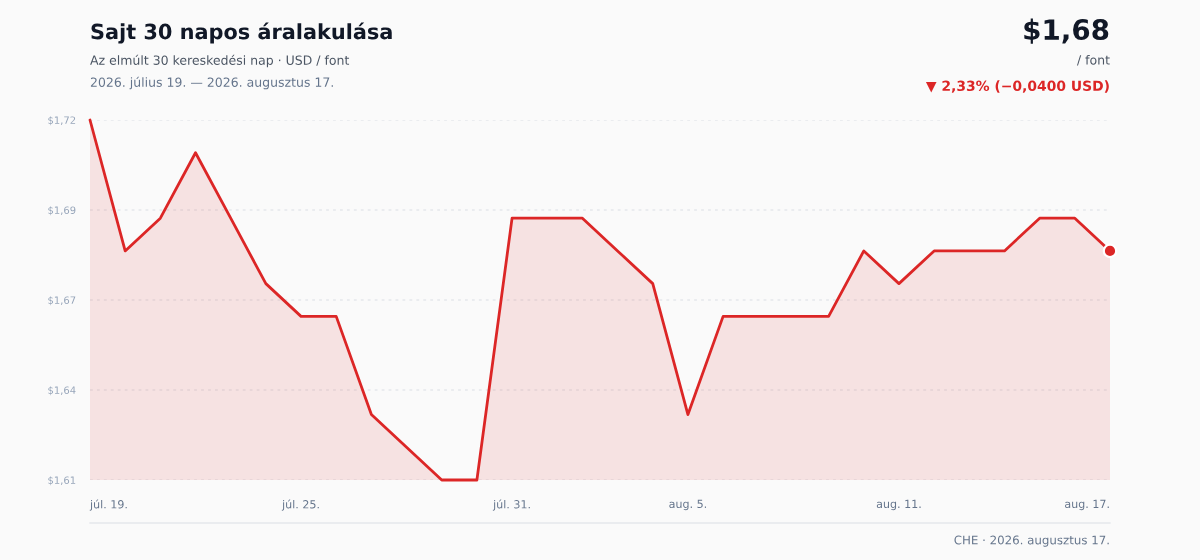 This screenshot has height=560, width=1200. Describe the element at coordinates (688, 505) in the screenshot. I see `x-tick-label: aug. 5.` at that location.